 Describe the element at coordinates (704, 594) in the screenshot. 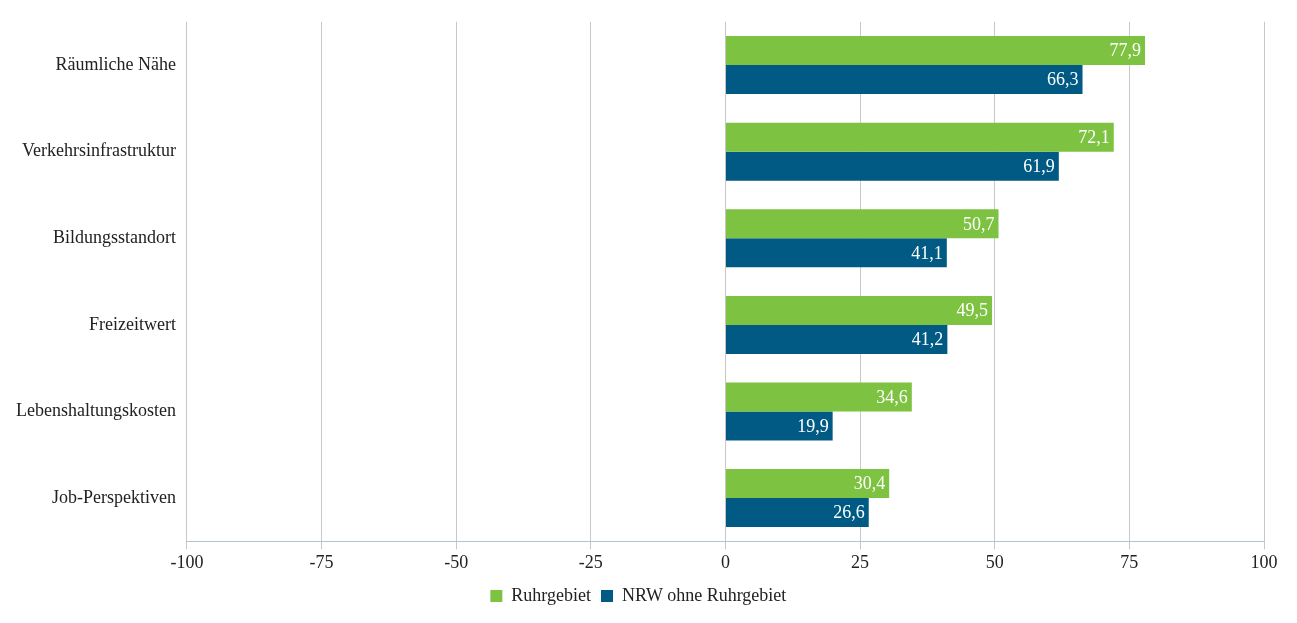

I see `legend-label: NRW ohne Ruhrgebiet` at that location.